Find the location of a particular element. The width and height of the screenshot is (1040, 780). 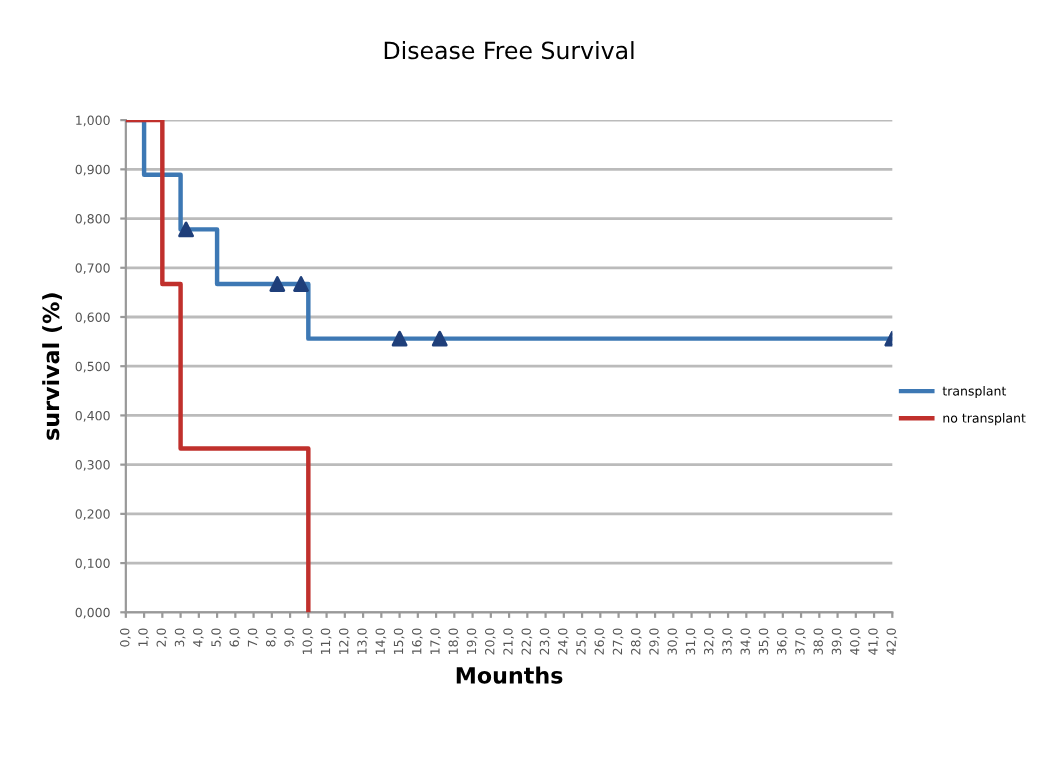

x-axis-title: Mounths is located at coordinates (509, 675).